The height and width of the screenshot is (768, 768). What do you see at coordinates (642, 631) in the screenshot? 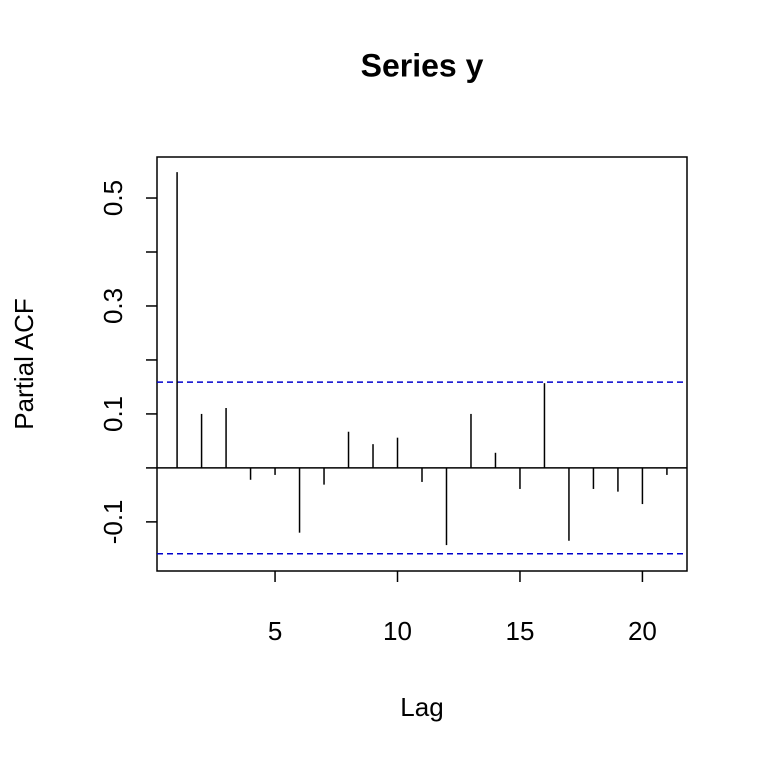
I see `x-tick-label: 20` at bounding box center [642, 631].